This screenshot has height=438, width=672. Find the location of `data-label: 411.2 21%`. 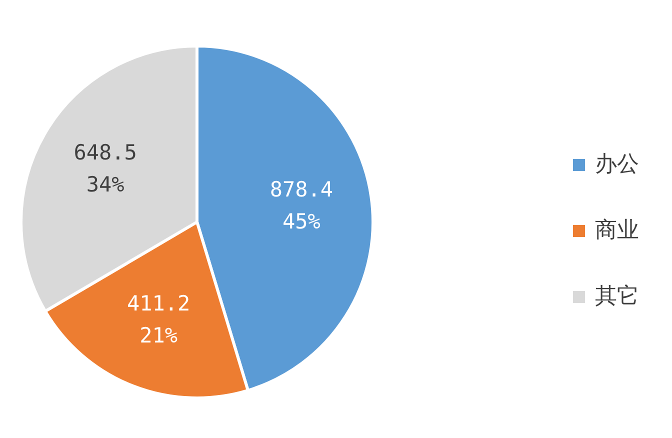

data-label: 411.2 21% is located at coordinates (158, 319).